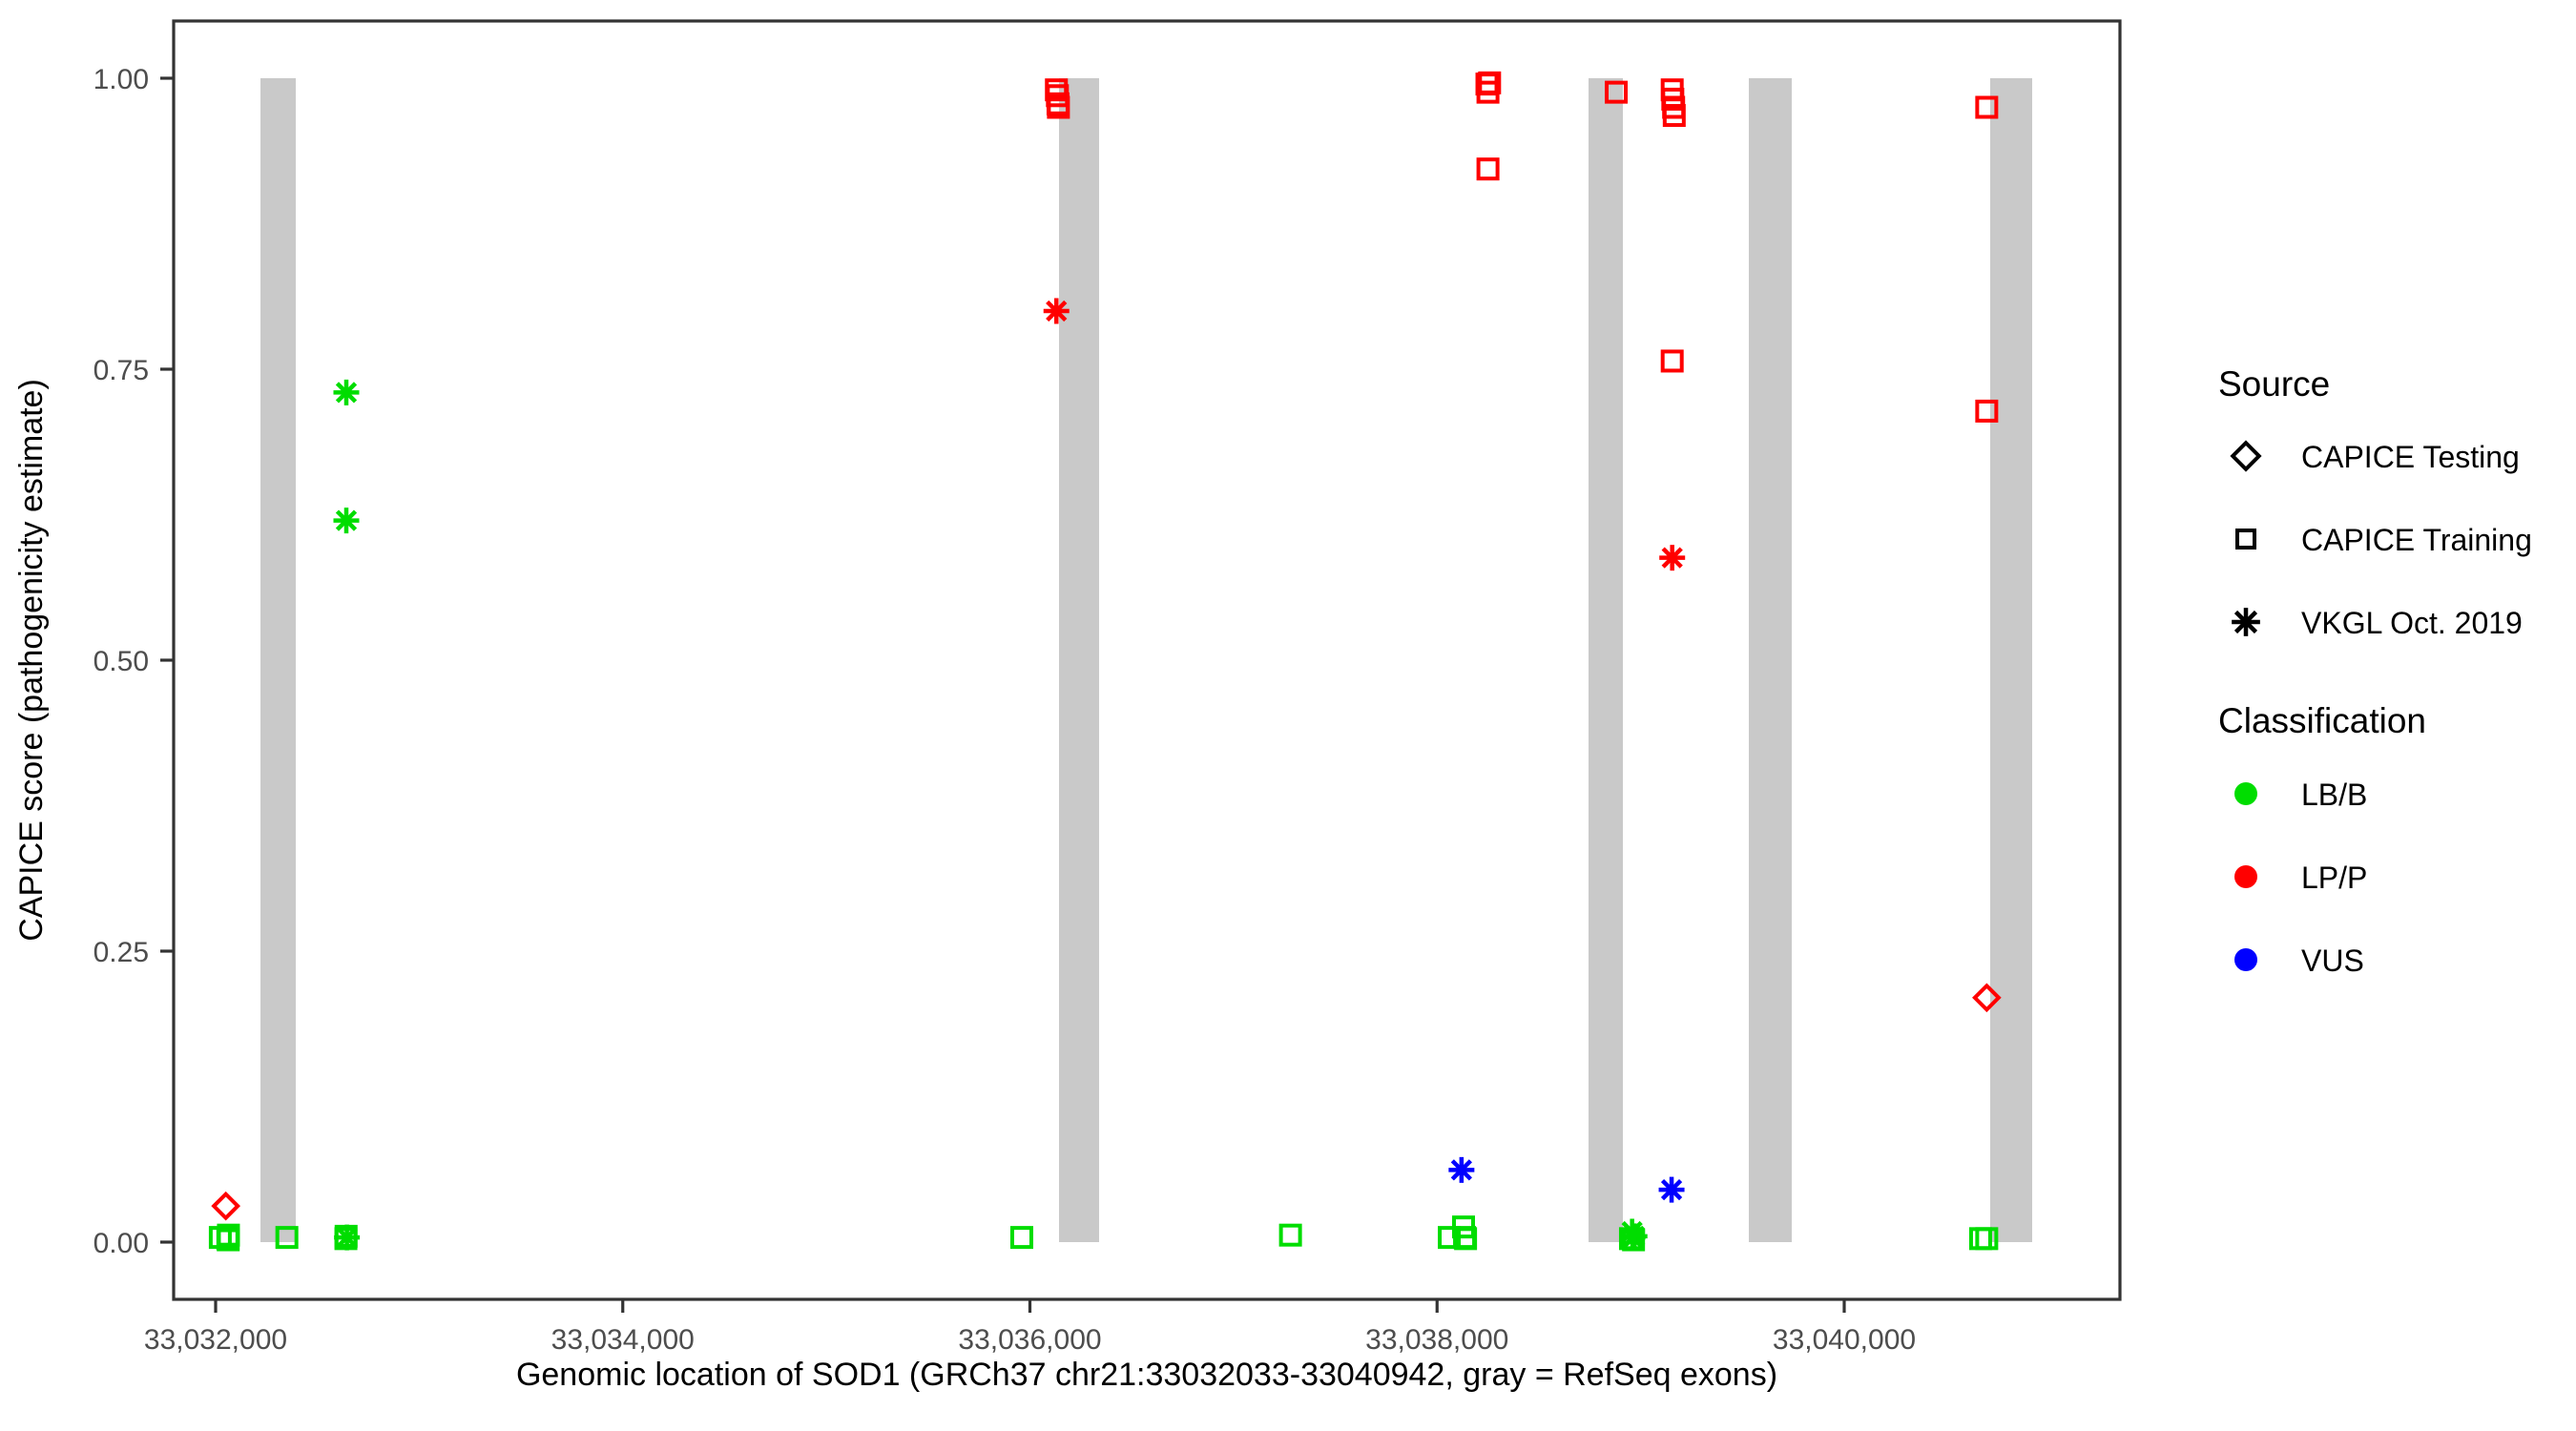 The height and width of the screenshot is (1431, 2576). Describe the element at coordinates (2334, 795) in the screenshot. I see `legend-label-classification: LB/B` at that location.